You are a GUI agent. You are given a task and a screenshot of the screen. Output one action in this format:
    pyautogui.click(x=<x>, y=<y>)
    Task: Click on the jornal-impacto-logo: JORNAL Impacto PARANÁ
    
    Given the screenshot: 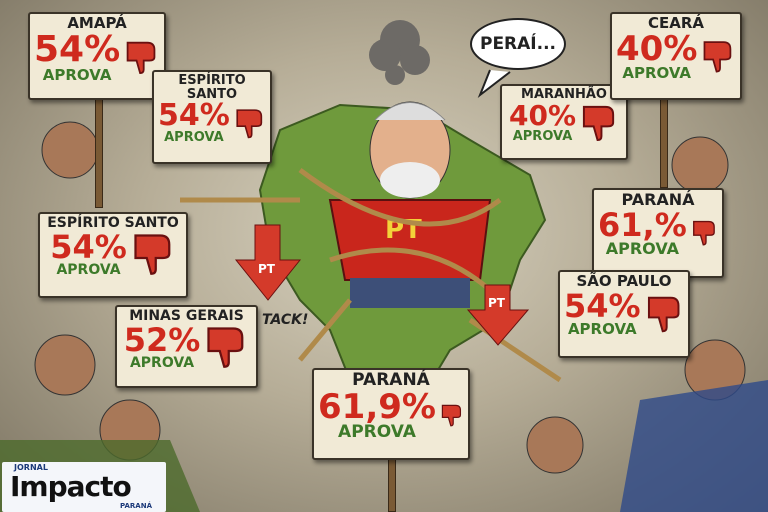 What is the action you would take?
    pyautogui.click(x=84, y=487)
    